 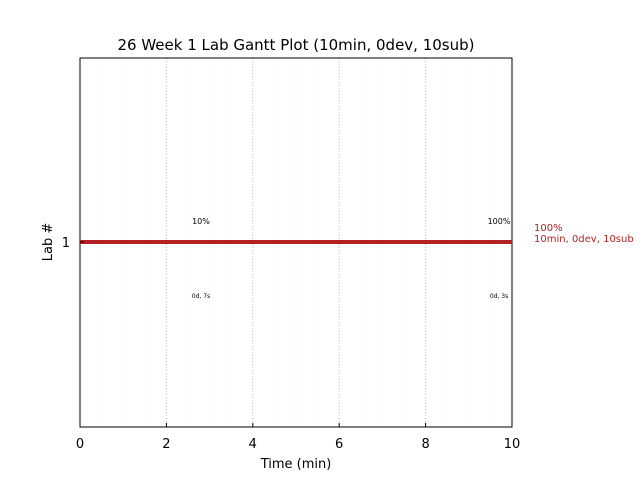 What do you see at coordinates (512, 444) in the screenshot?
I see `x-tick-label: 10` at bounding box center [512, 444].